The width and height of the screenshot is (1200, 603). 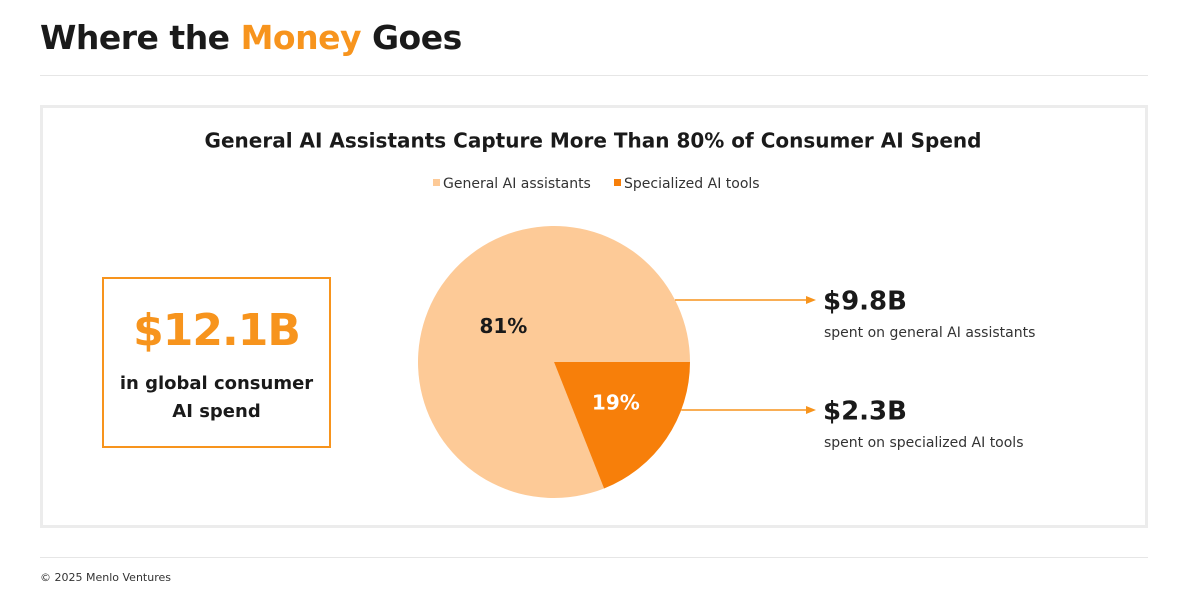 What do you see at coordinates (692, 184) in the screenshot?
I see `legend-label: Specialized AI tools` at bounding box center [692, 184].